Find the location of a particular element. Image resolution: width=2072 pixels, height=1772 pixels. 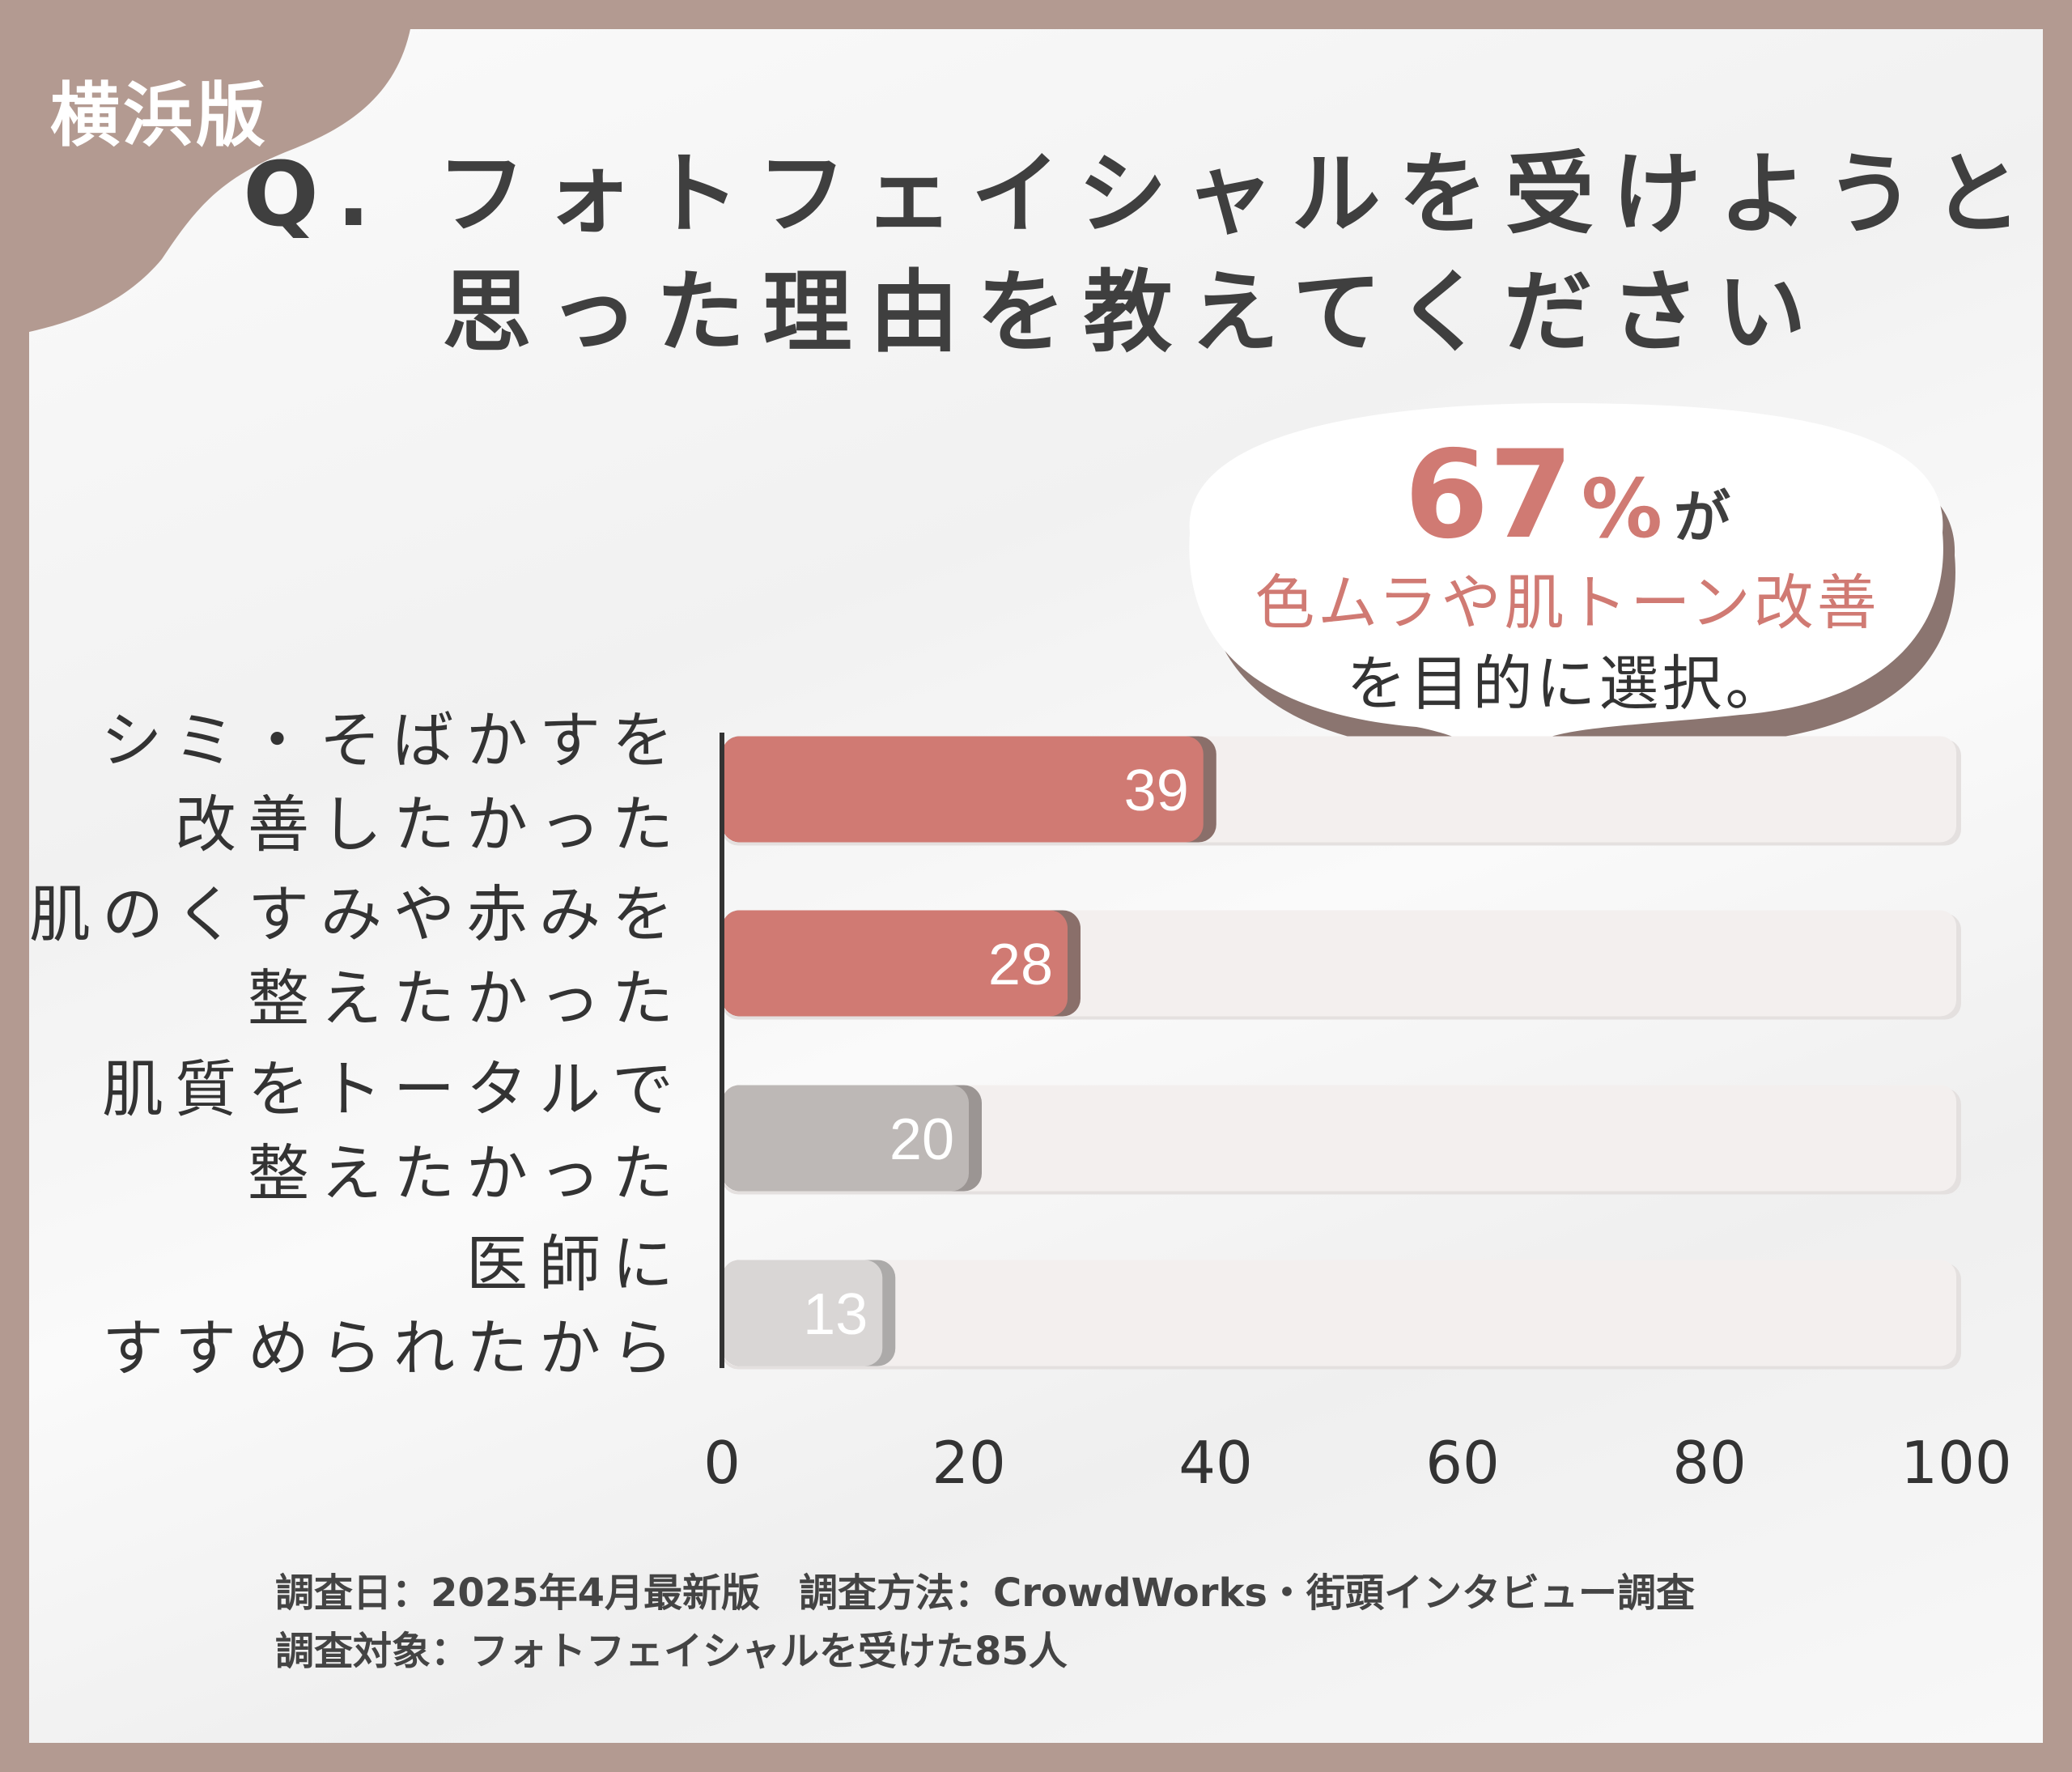

bar-value-label: 39 is located at coordinates (1156, 791).